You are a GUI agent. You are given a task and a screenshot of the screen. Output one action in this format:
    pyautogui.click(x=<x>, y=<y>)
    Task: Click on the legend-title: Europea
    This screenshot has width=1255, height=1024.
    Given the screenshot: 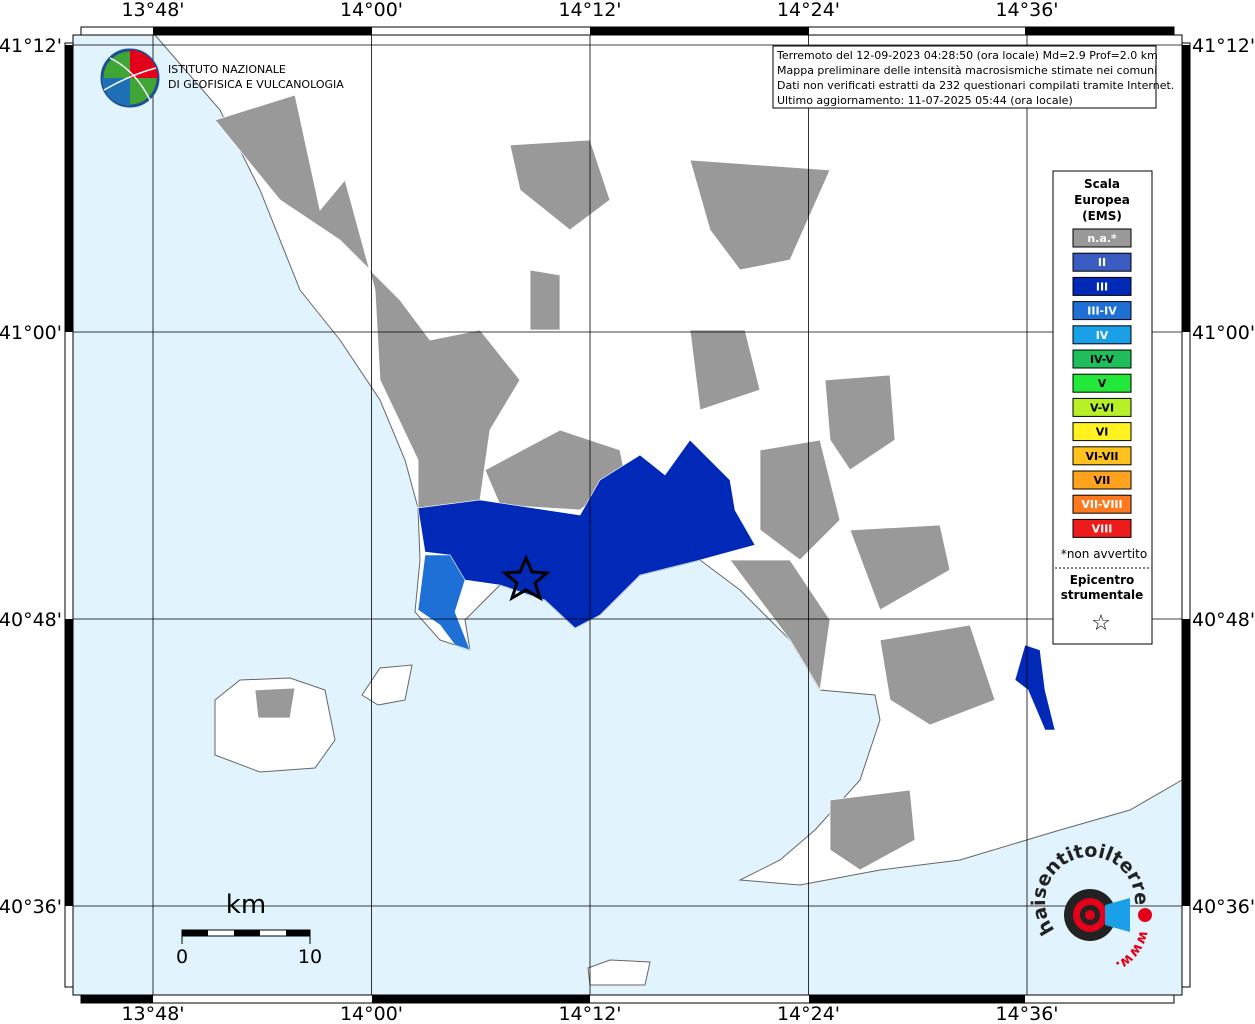 What is the action you would take?
    pyautogui.click(x=1102, y=200)
    